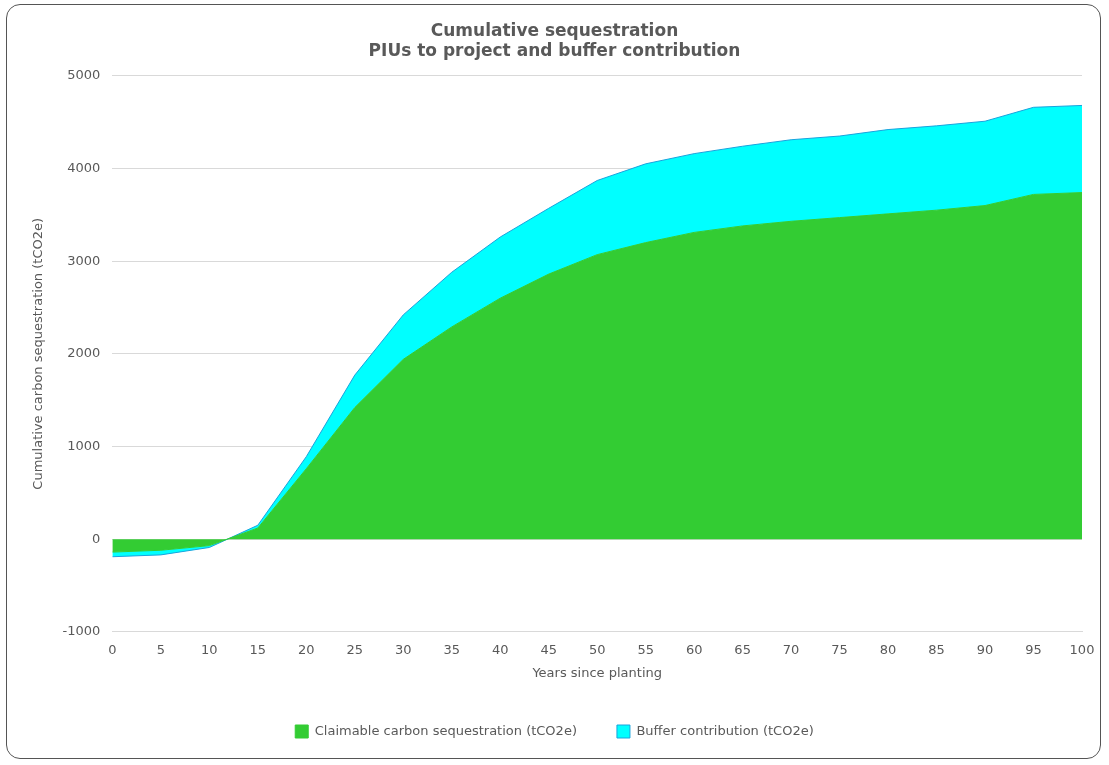 This screenshot has width=1109, height=765. Describe the element at coordinates (445, 730) in the screenshot. I see `legend-label: Claimable carbon sequestration (tCO2e)` at that location.